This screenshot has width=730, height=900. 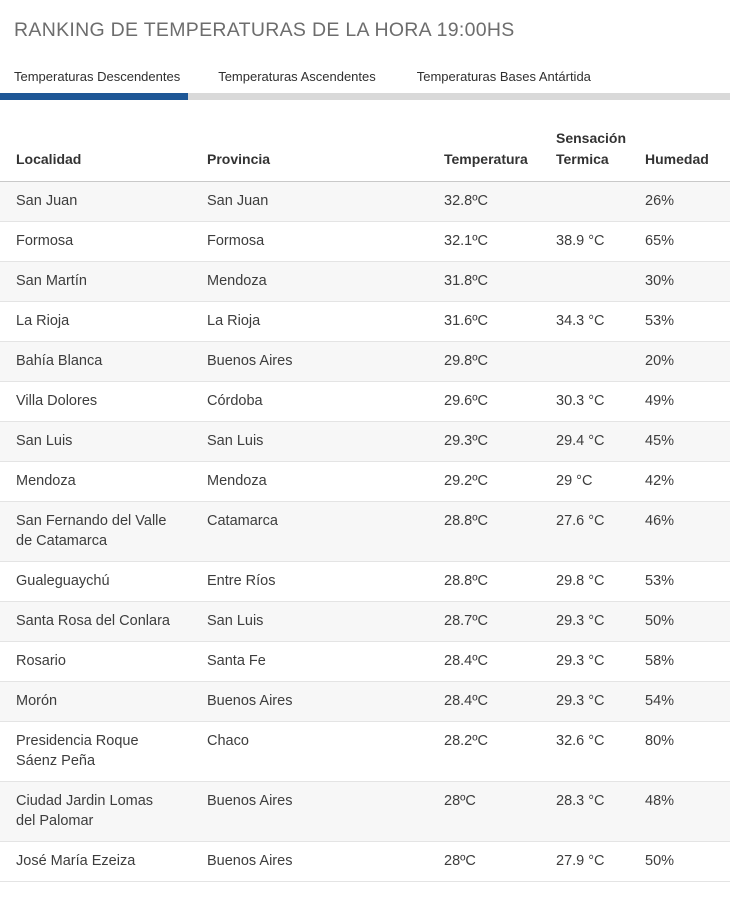 What do you see at coordinates (660, 441) in the screenshot?
I see `cell-humedad: 45%` at bounding box center [660, 441].